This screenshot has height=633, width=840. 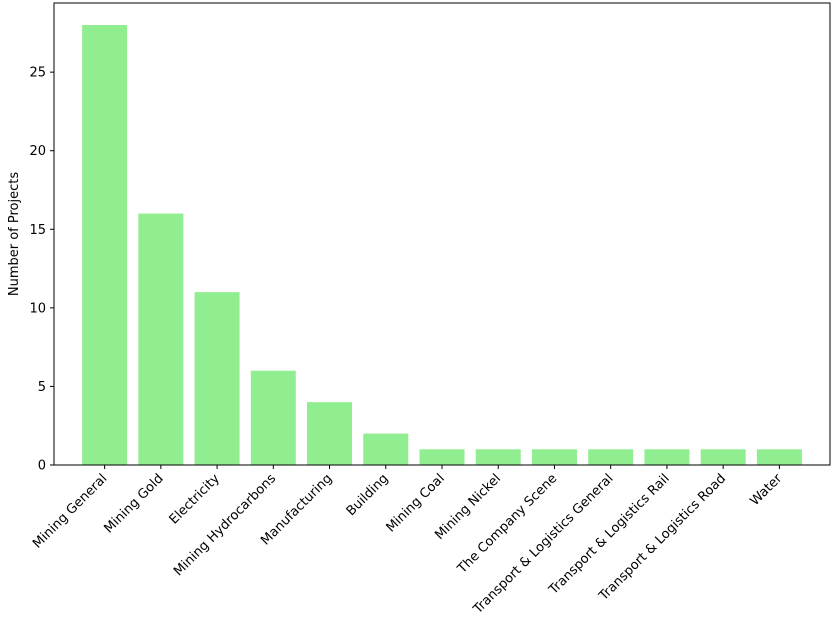 What do you see at coordinates (273, 417) in the screenshot?
I see `bar-mining-hydrocarbons` at bounding box center [273, 417].